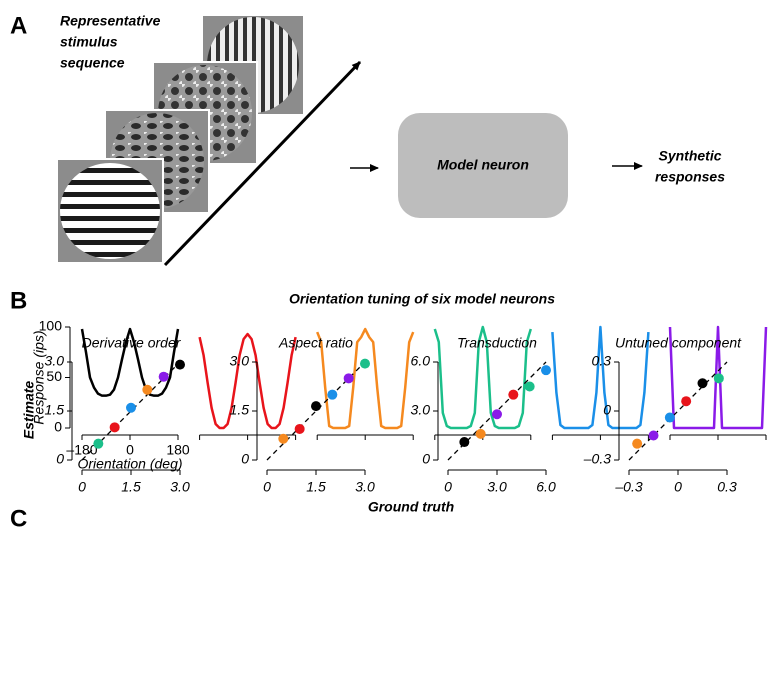 Image resolution: width=771 pixels, height=683 pixels. Describe the element at coordinates (690, 177) in the screenshot. I see `output-label: responses` at that location.